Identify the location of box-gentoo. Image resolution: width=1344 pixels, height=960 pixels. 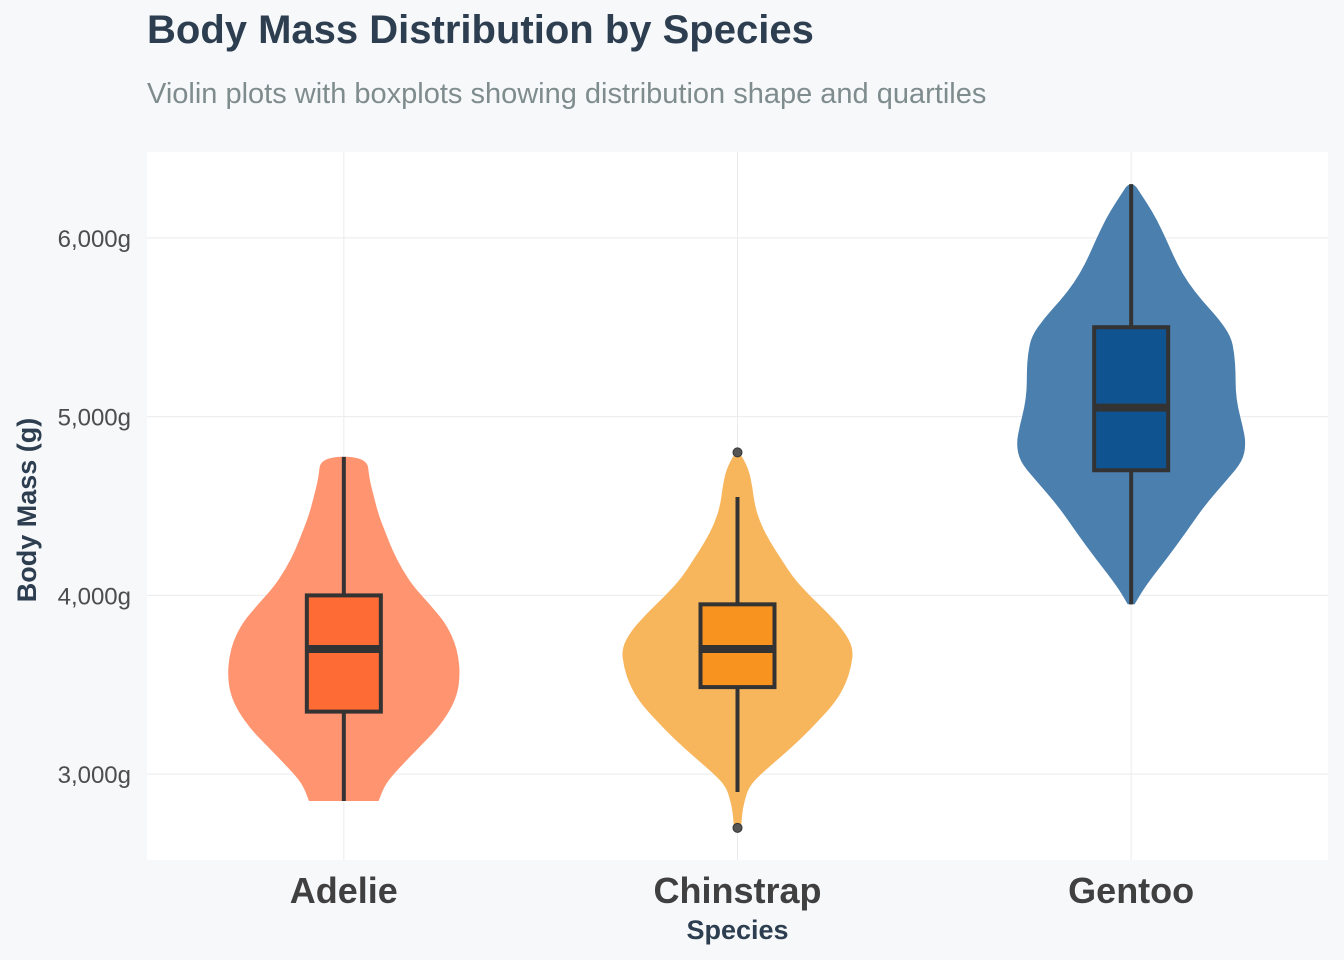
(1131, 399).